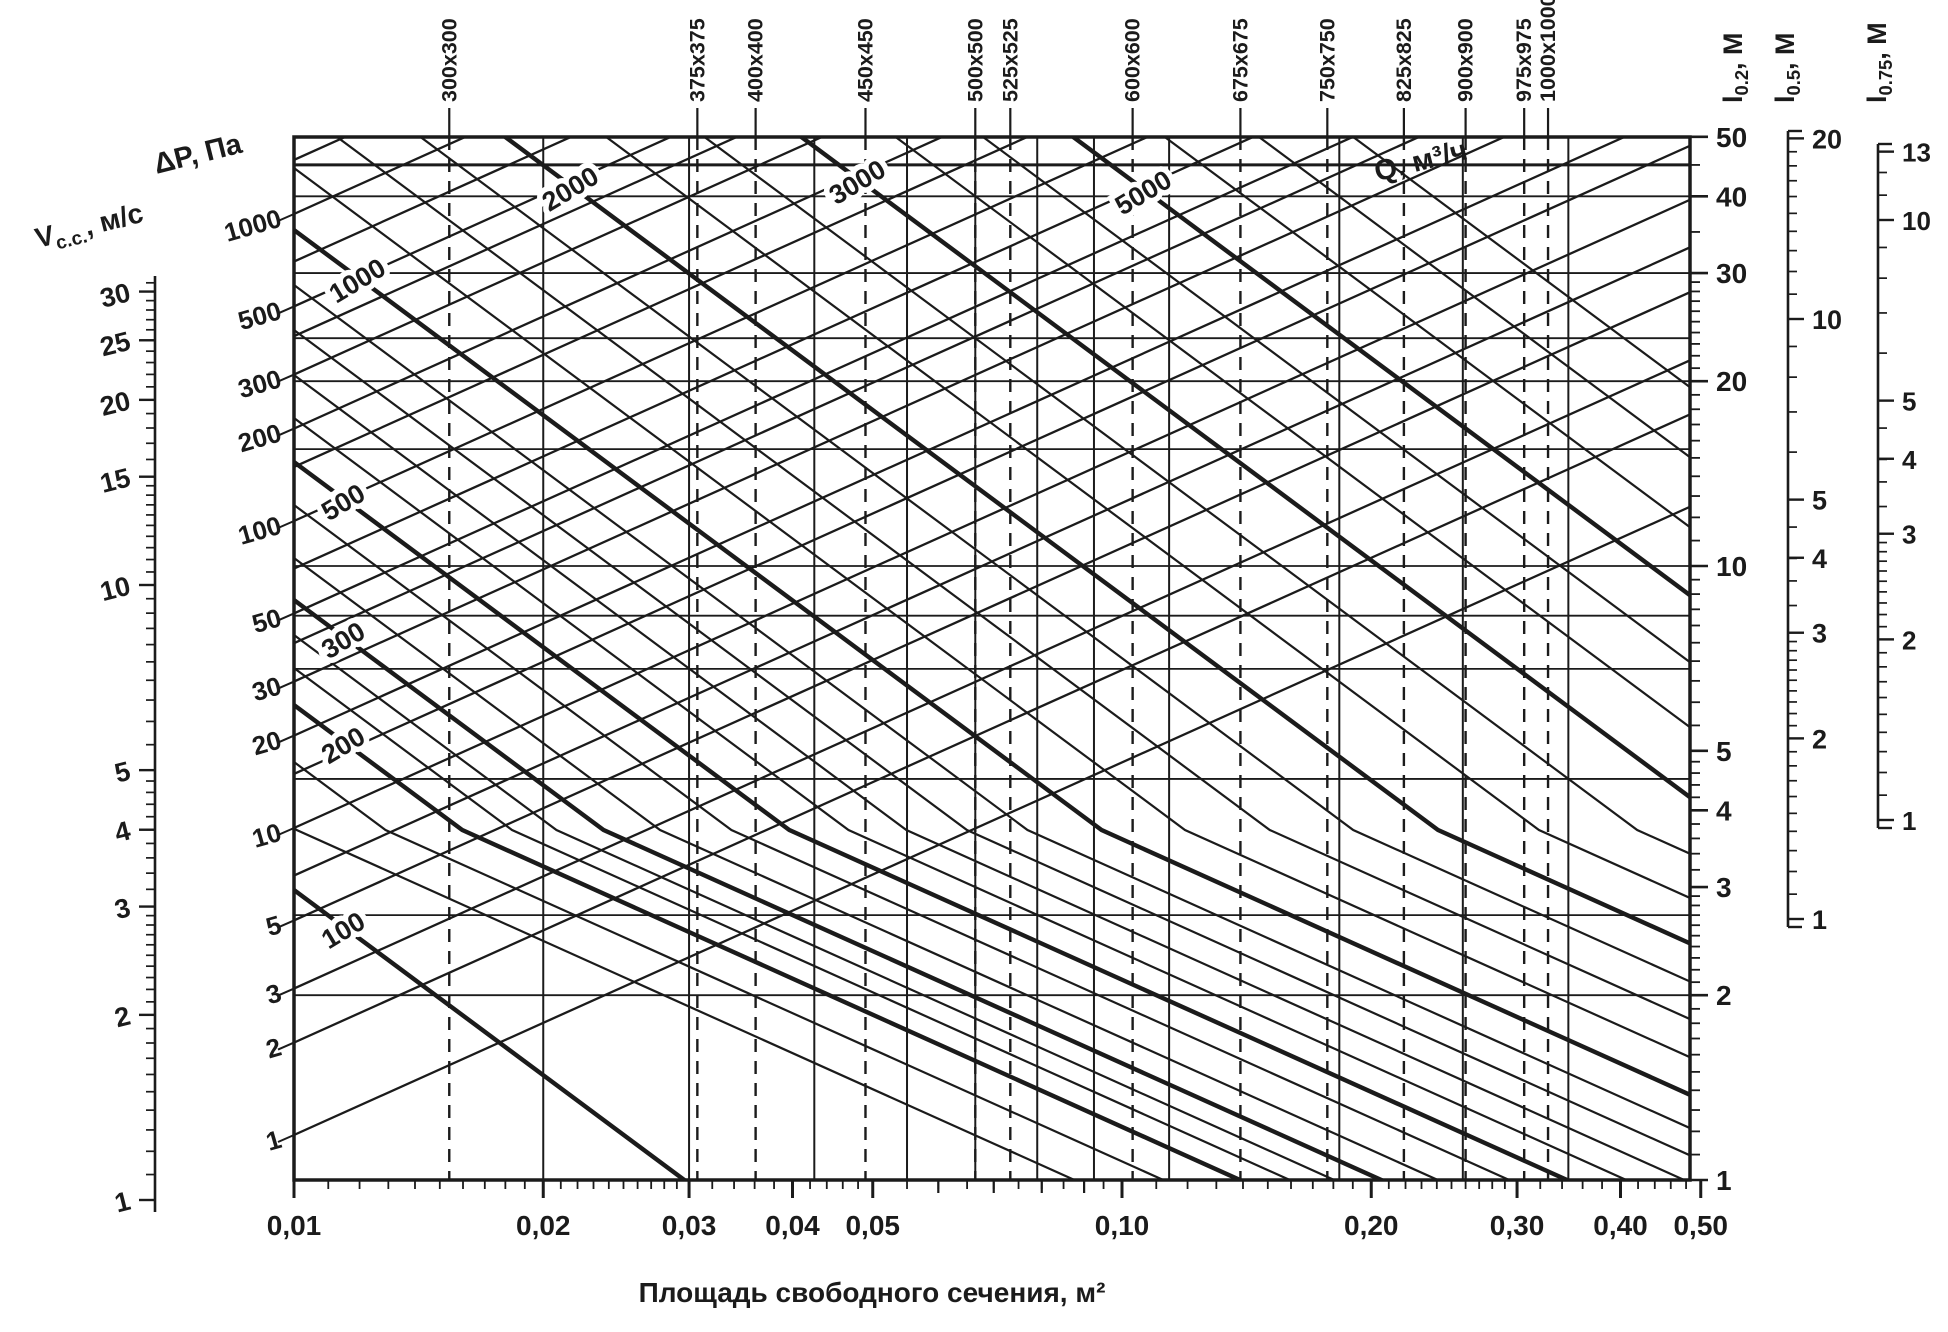 The width and height of the screenshot is (1948, 1332). Describe the element at coordinates (1327, 60) in the screenshot. I see `grille-size-label: 750x750` at that location.